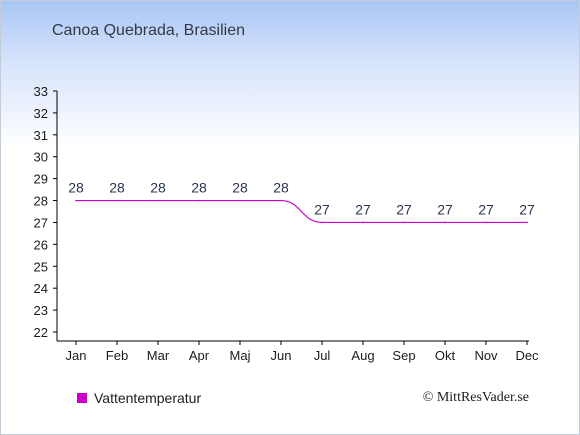  I want to click on y-tick-label: 24, so click(41, 288).